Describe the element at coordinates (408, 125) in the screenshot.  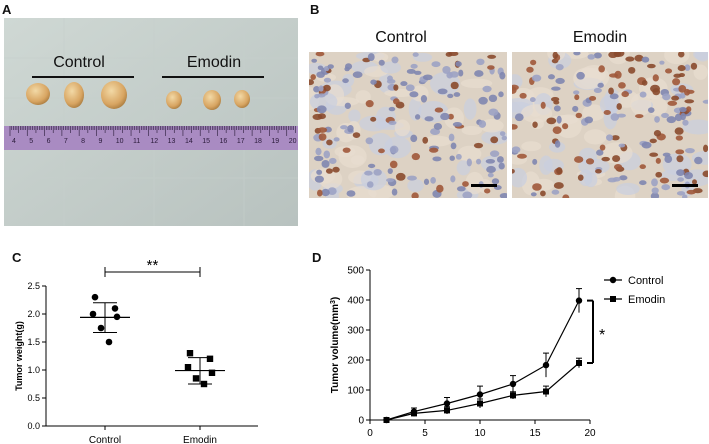
I see `histology-control-image` at that location.